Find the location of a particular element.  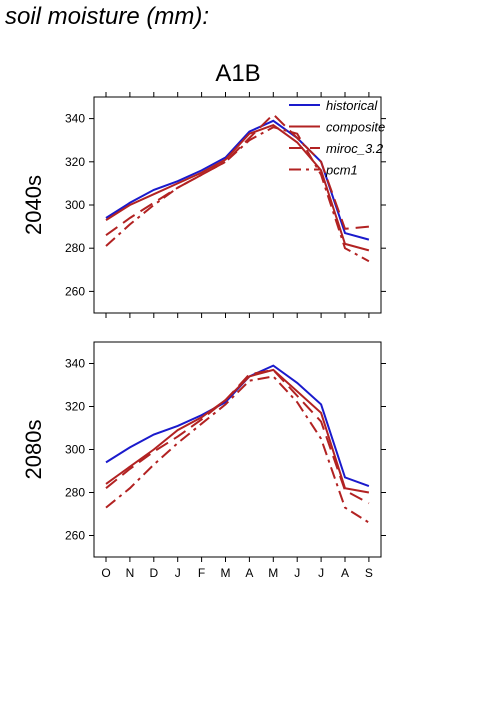

x-tick-label: O is located at coordinates (105, 573).